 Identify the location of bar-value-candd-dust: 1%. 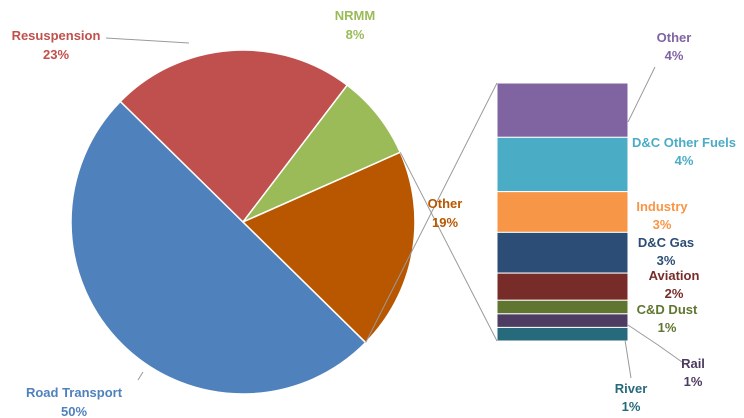
(667, 327).